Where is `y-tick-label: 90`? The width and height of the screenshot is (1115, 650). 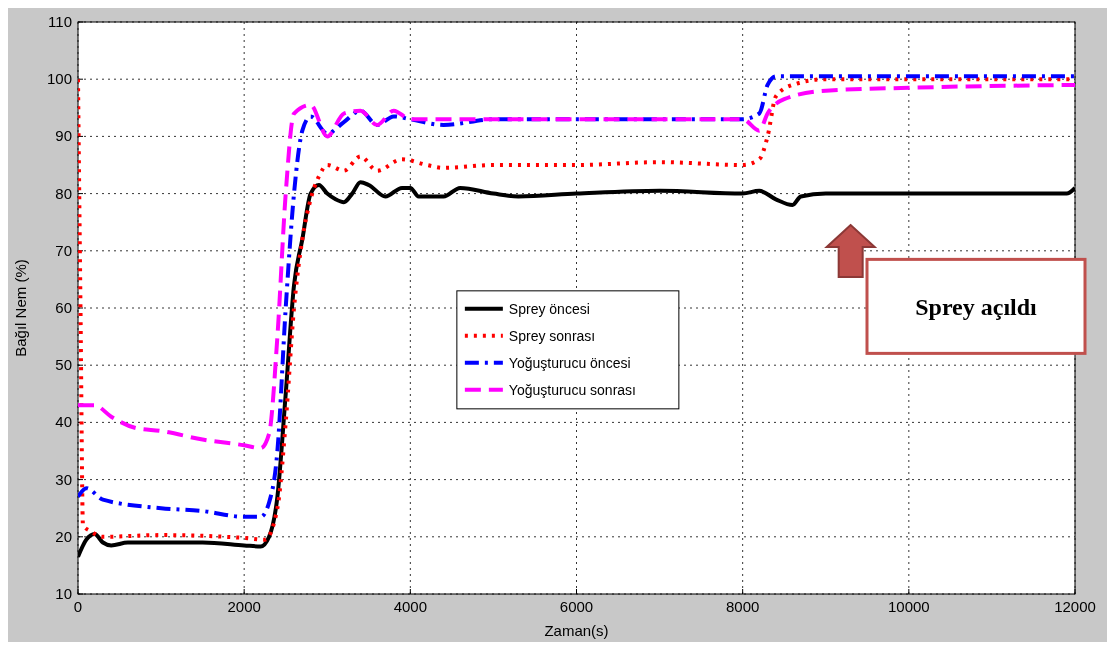
y-tick-label: 90 is located at coordinates (63, 136).